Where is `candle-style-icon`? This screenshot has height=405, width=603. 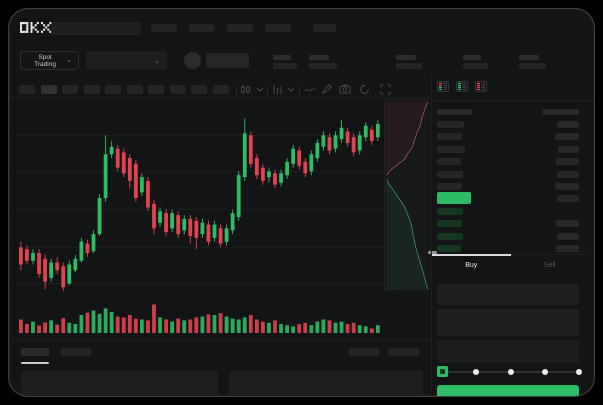
candle-style-icon is located at coordinates (245, 89).